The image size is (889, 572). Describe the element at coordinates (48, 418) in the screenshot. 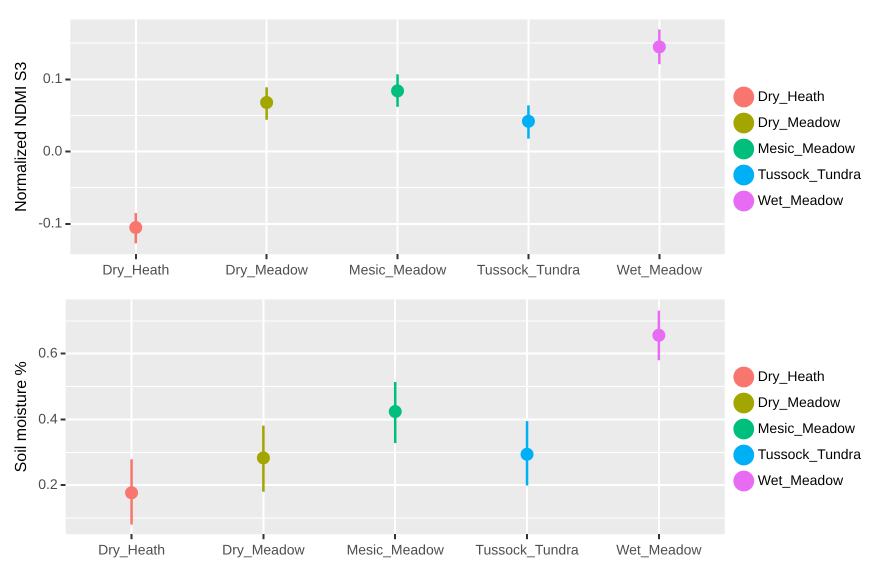

I see `y-tick-label: 0.4` at that location.